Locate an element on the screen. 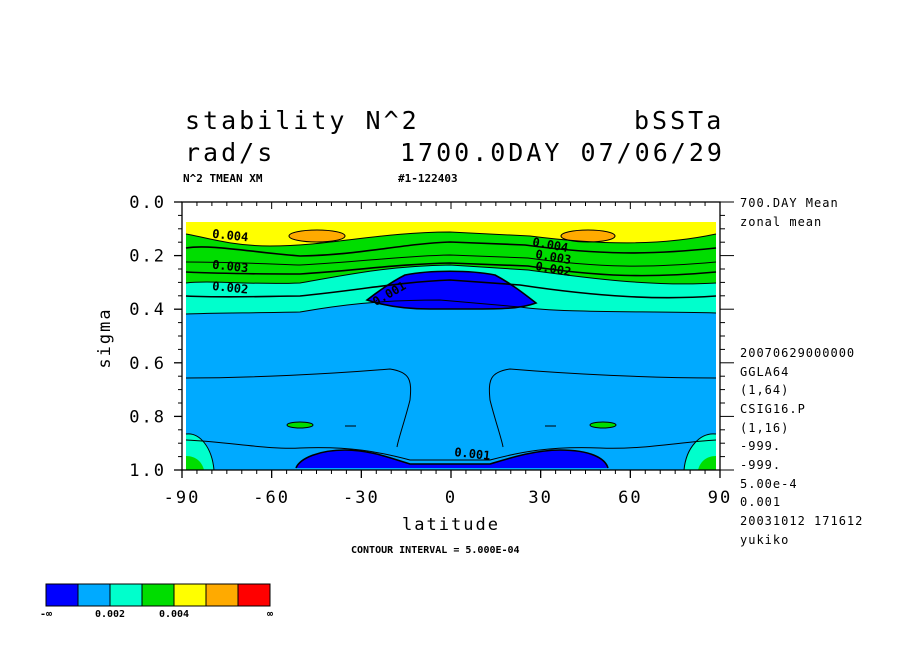  y-tick-label: 0.6 is located at coordinates (147, 364).